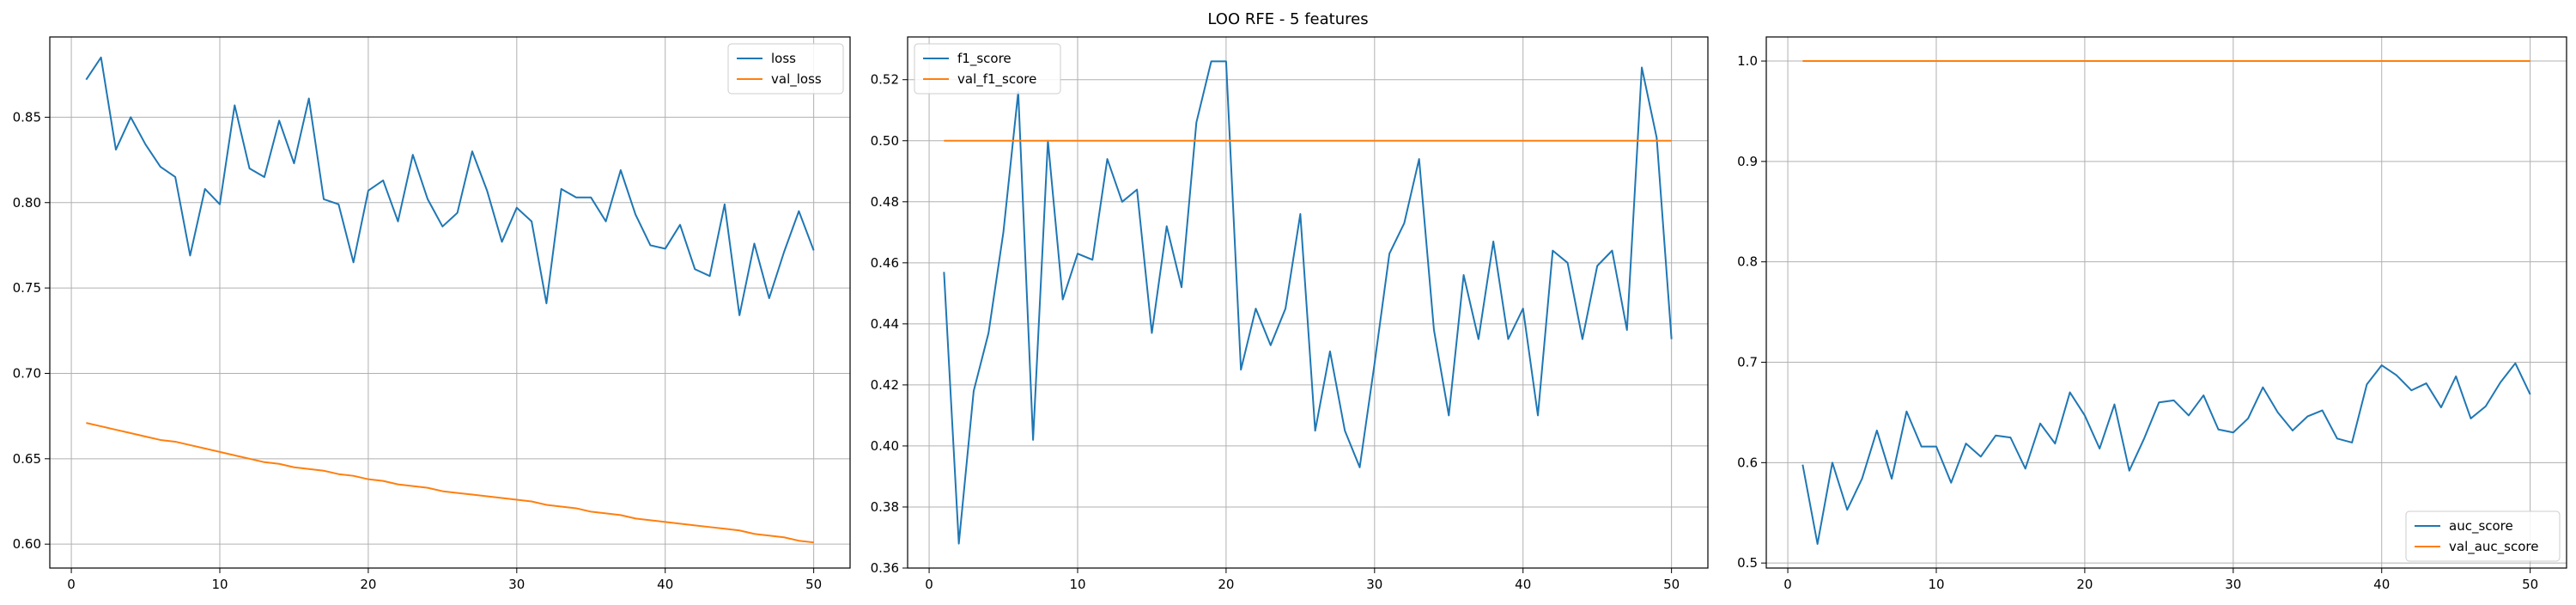 This screenshot has height=605, width=2576. I want to click on y-tick-label: 0.44, so click(885, 324).